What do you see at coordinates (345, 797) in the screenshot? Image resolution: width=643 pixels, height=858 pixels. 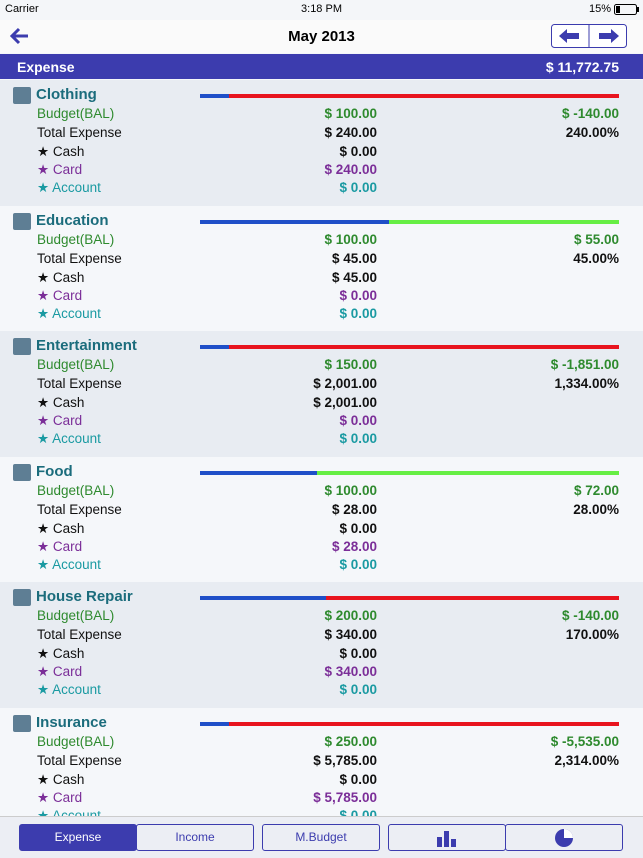 I see `card-value: $ 5,785.00` at bounding box center [345, 797].